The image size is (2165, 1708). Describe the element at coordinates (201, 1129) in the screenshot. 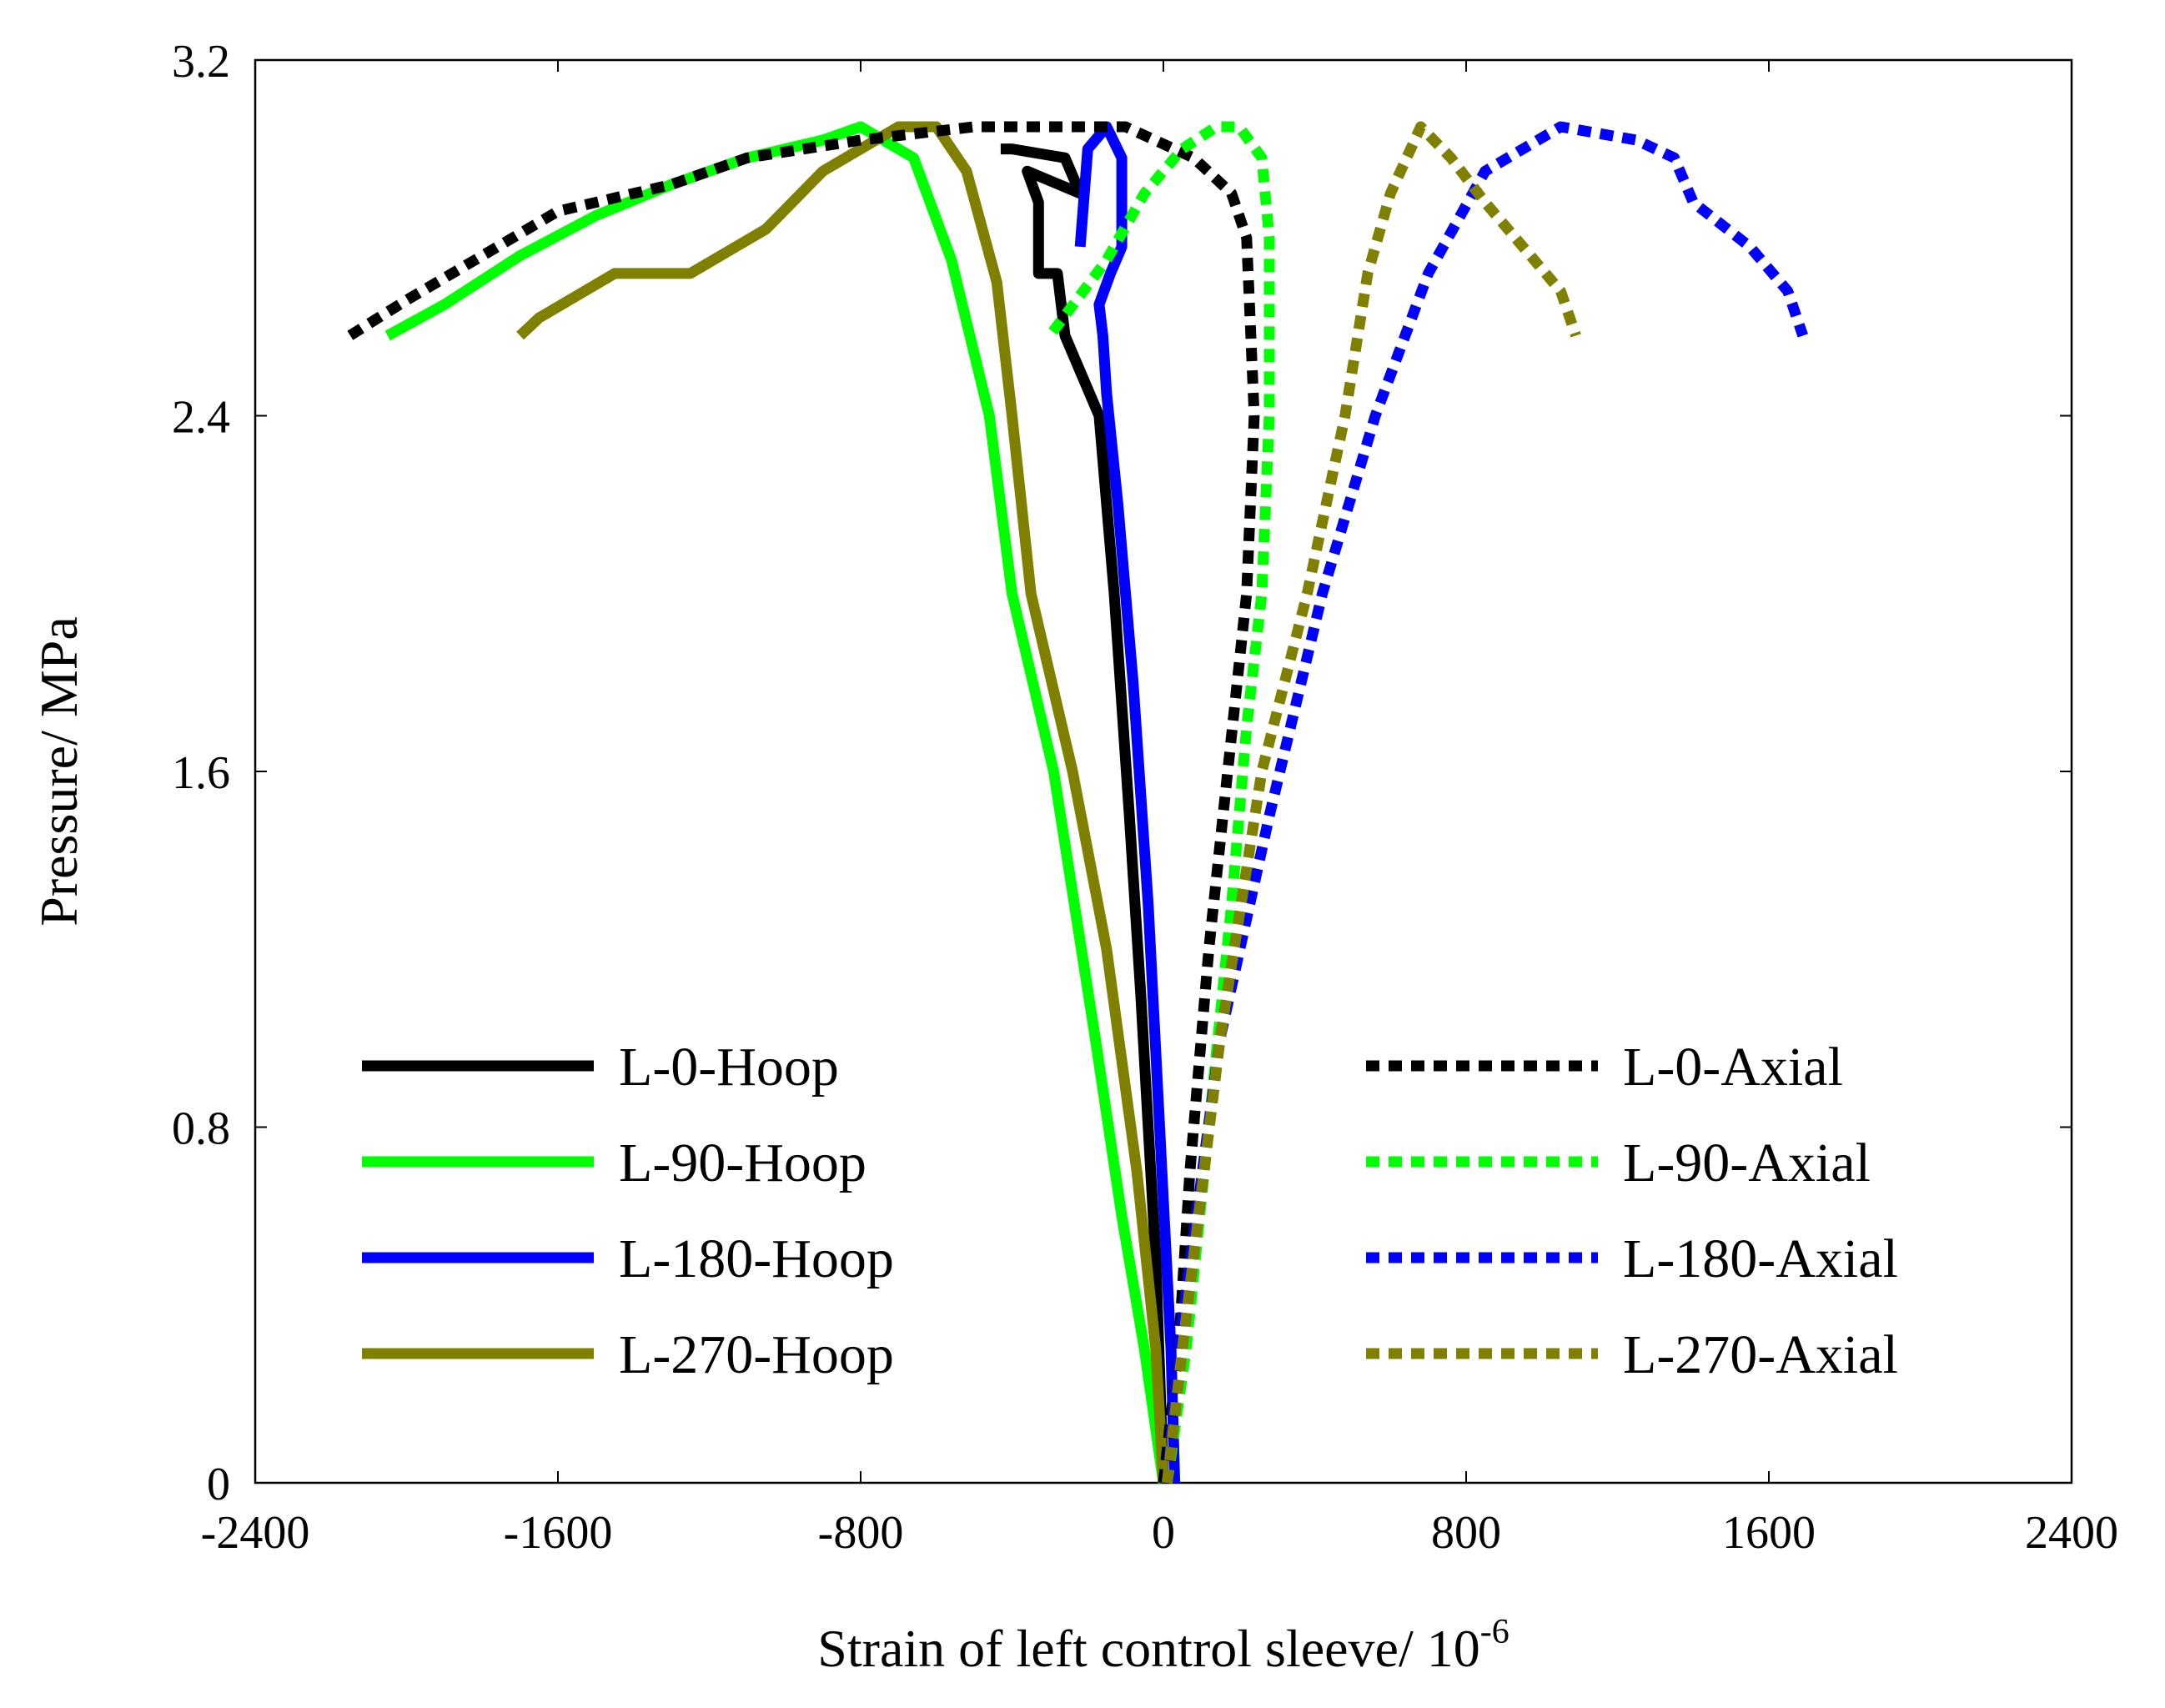

I see `y-tick-label: 0.8` at that location.